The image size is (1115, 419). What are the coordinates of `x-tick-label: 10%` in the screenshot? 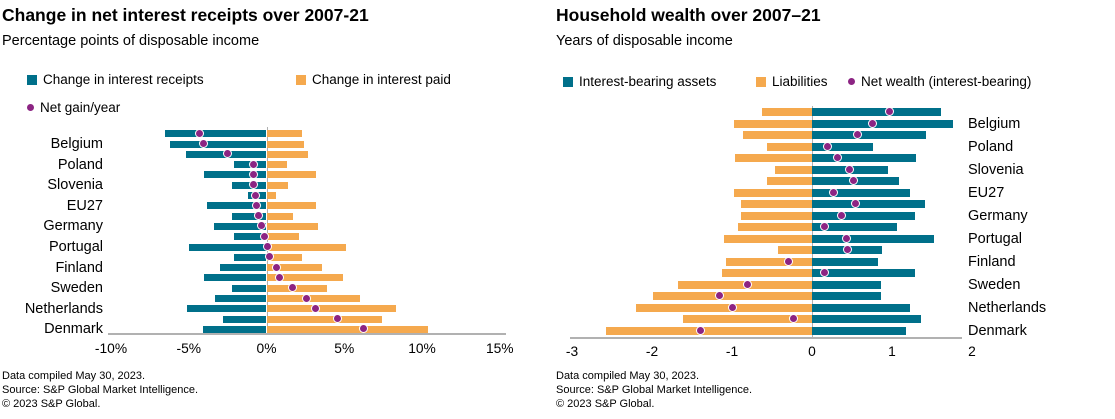 It's located at (422, 348).